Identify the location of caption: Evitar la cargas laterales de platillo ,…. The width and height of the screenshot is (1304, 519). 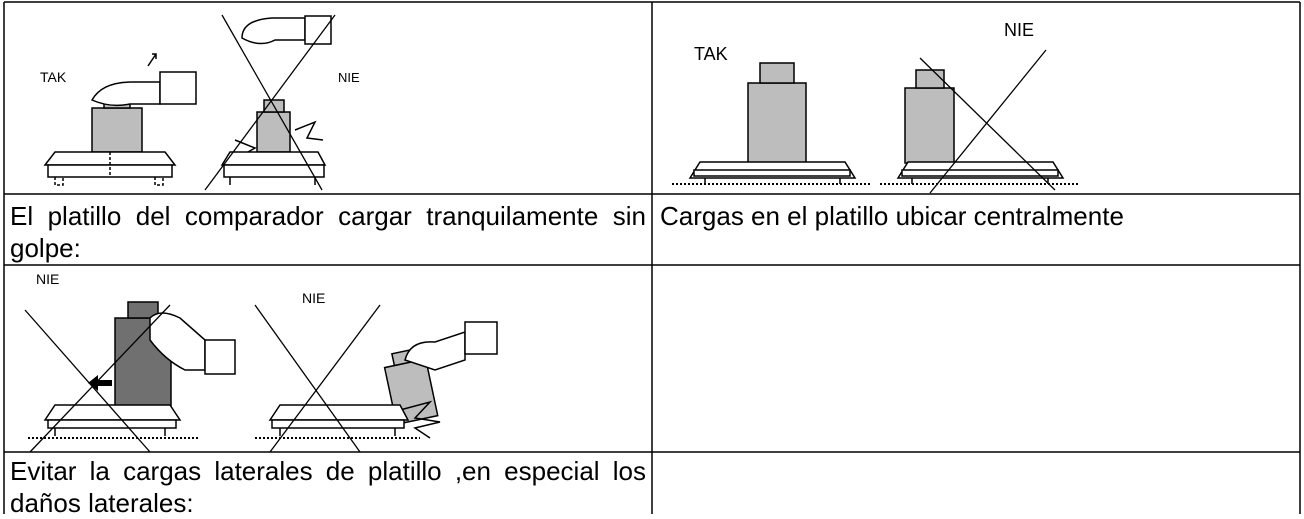
(328, 487).